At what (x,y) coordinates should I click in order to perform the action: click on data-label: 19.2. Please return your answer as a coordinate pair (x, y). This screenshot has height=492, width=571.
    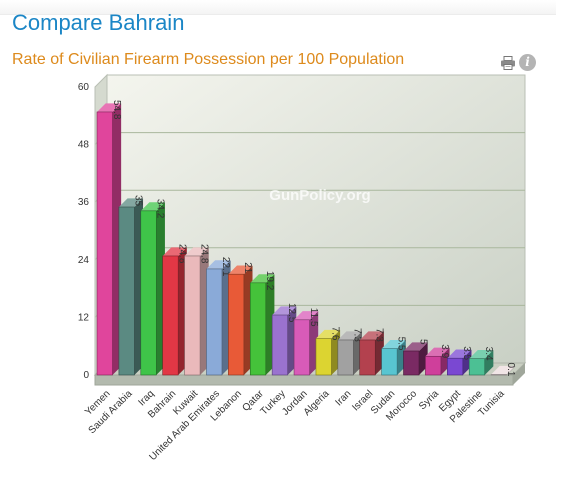
    Looking at the image, I should click on (269, 281).